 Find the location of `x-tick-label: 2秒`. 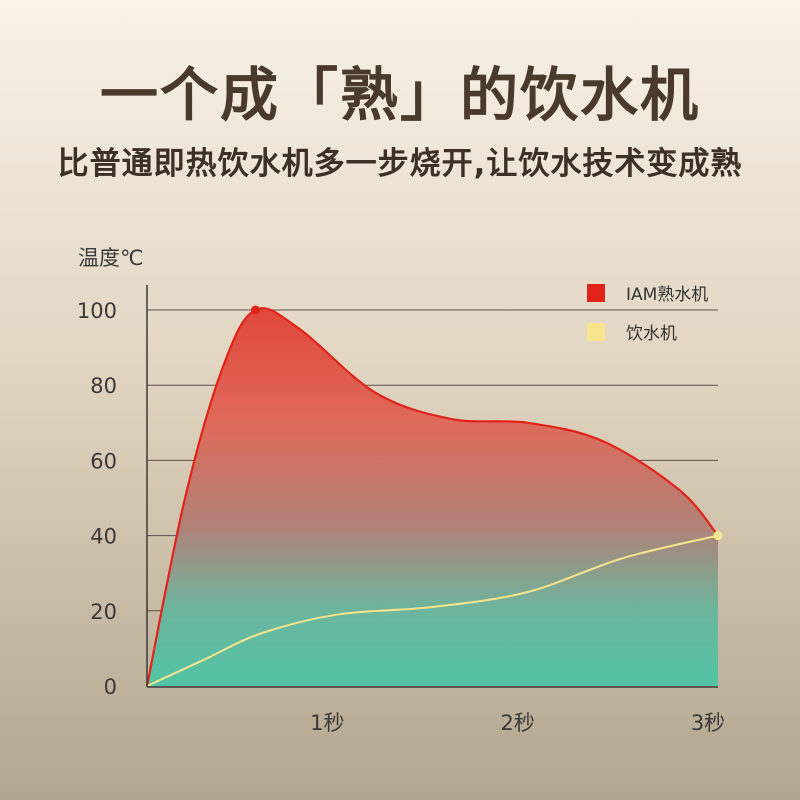

x-tick-label: 2秒 is located at coordinates (517, 723).